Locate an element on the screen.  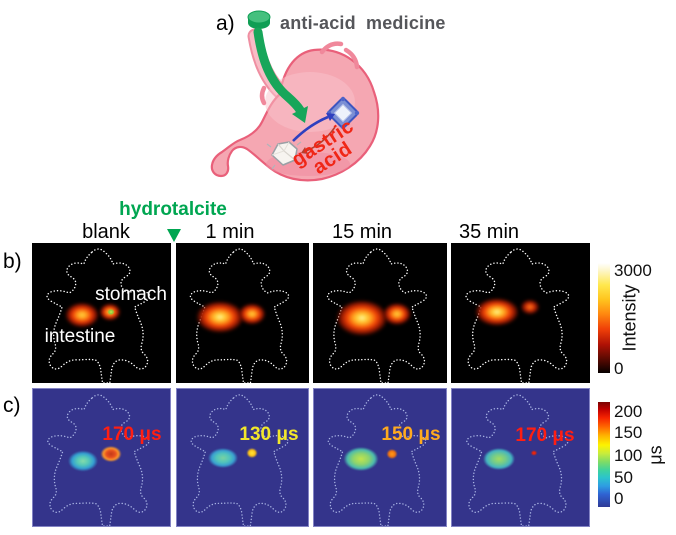
nanoparticle-white-icon is located at coordinates (284, 155).